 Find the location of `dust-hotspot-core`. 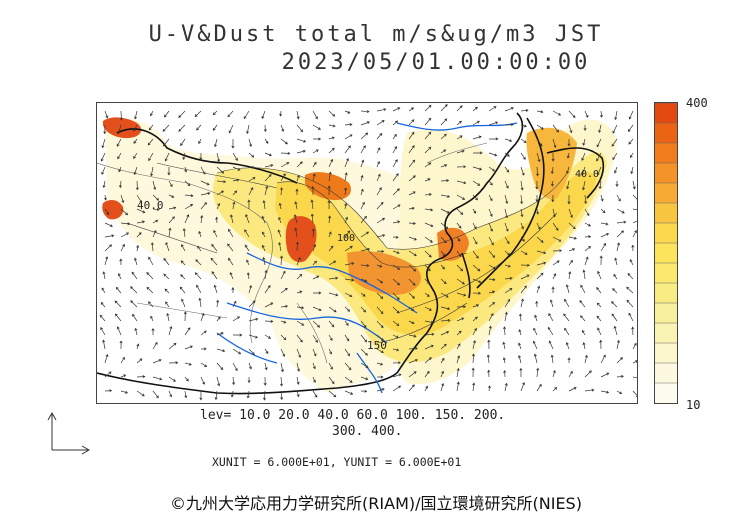

dust-hotspot-core is located at coordinates (301, 239).